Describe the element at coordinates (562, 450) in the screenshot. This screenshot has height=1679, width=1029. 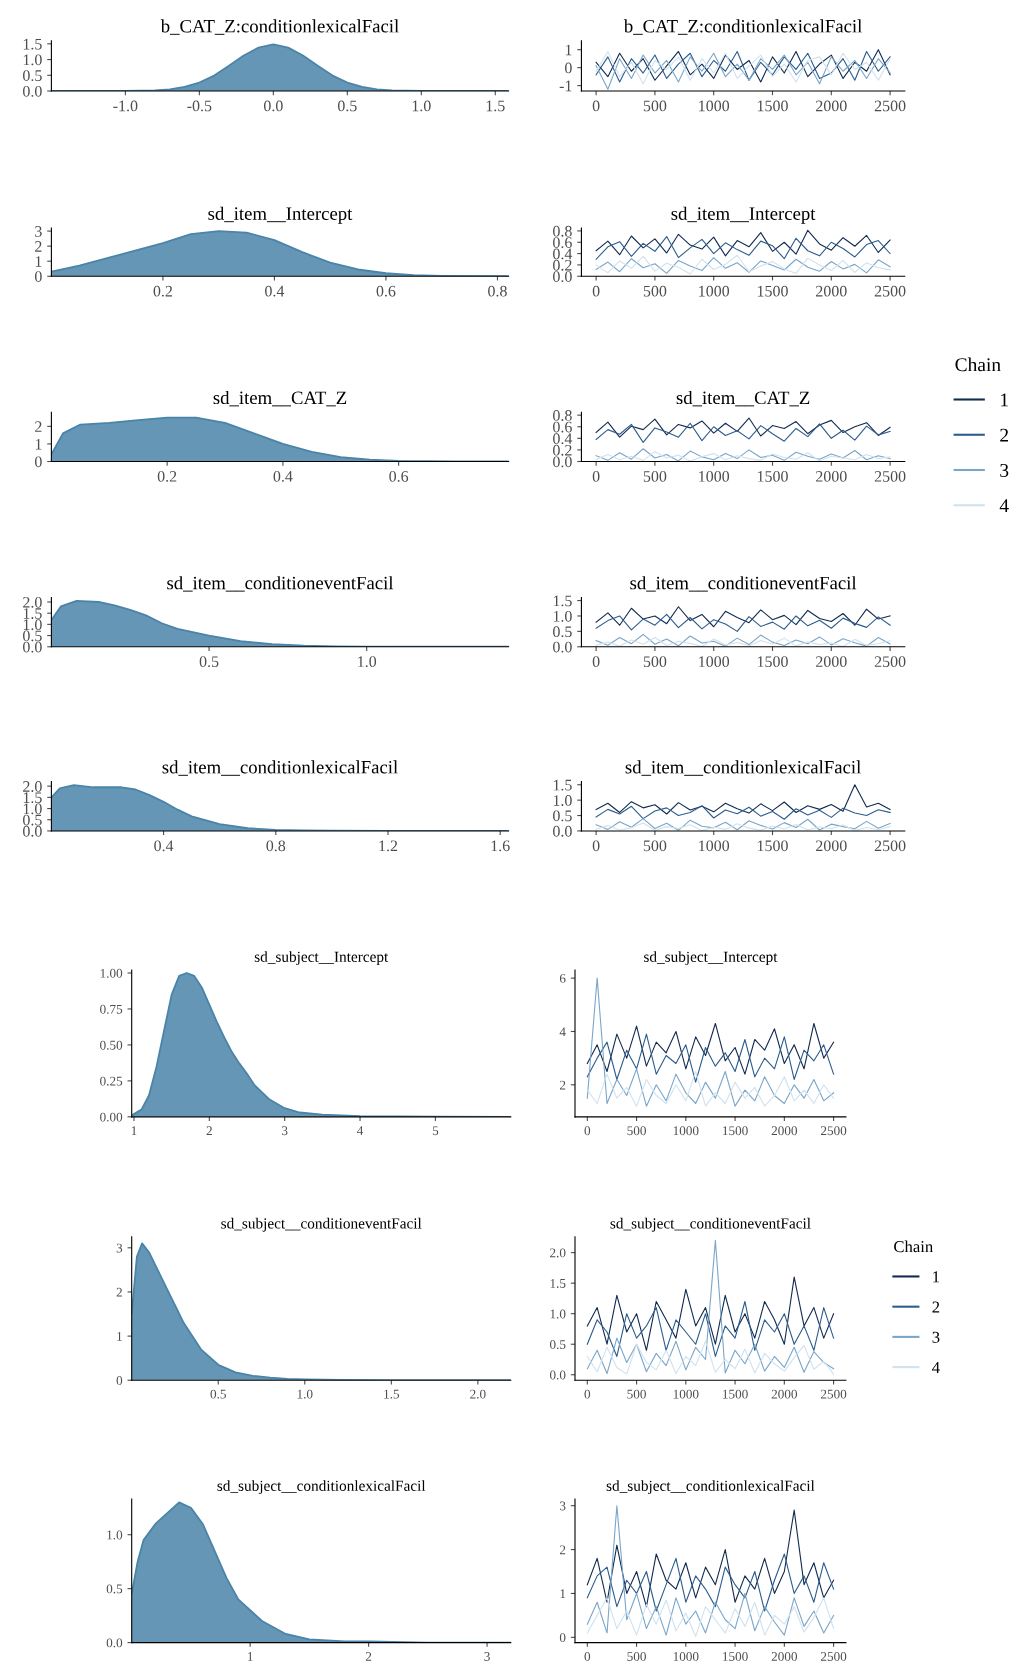
I see `y-tick-label: 0.2` at that location.